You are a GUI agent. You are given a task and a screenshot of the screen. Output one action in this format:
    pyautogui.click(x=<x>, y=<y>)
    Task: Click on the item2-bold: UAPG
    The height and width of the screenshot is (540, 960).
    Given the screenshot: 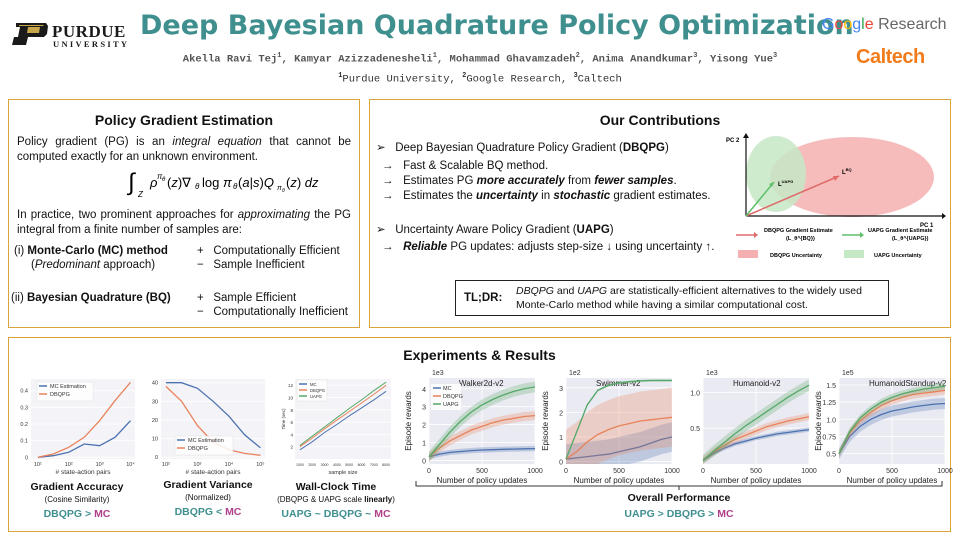 What is the action you would take?
    pyautogui.click(x=593, y=230)
    